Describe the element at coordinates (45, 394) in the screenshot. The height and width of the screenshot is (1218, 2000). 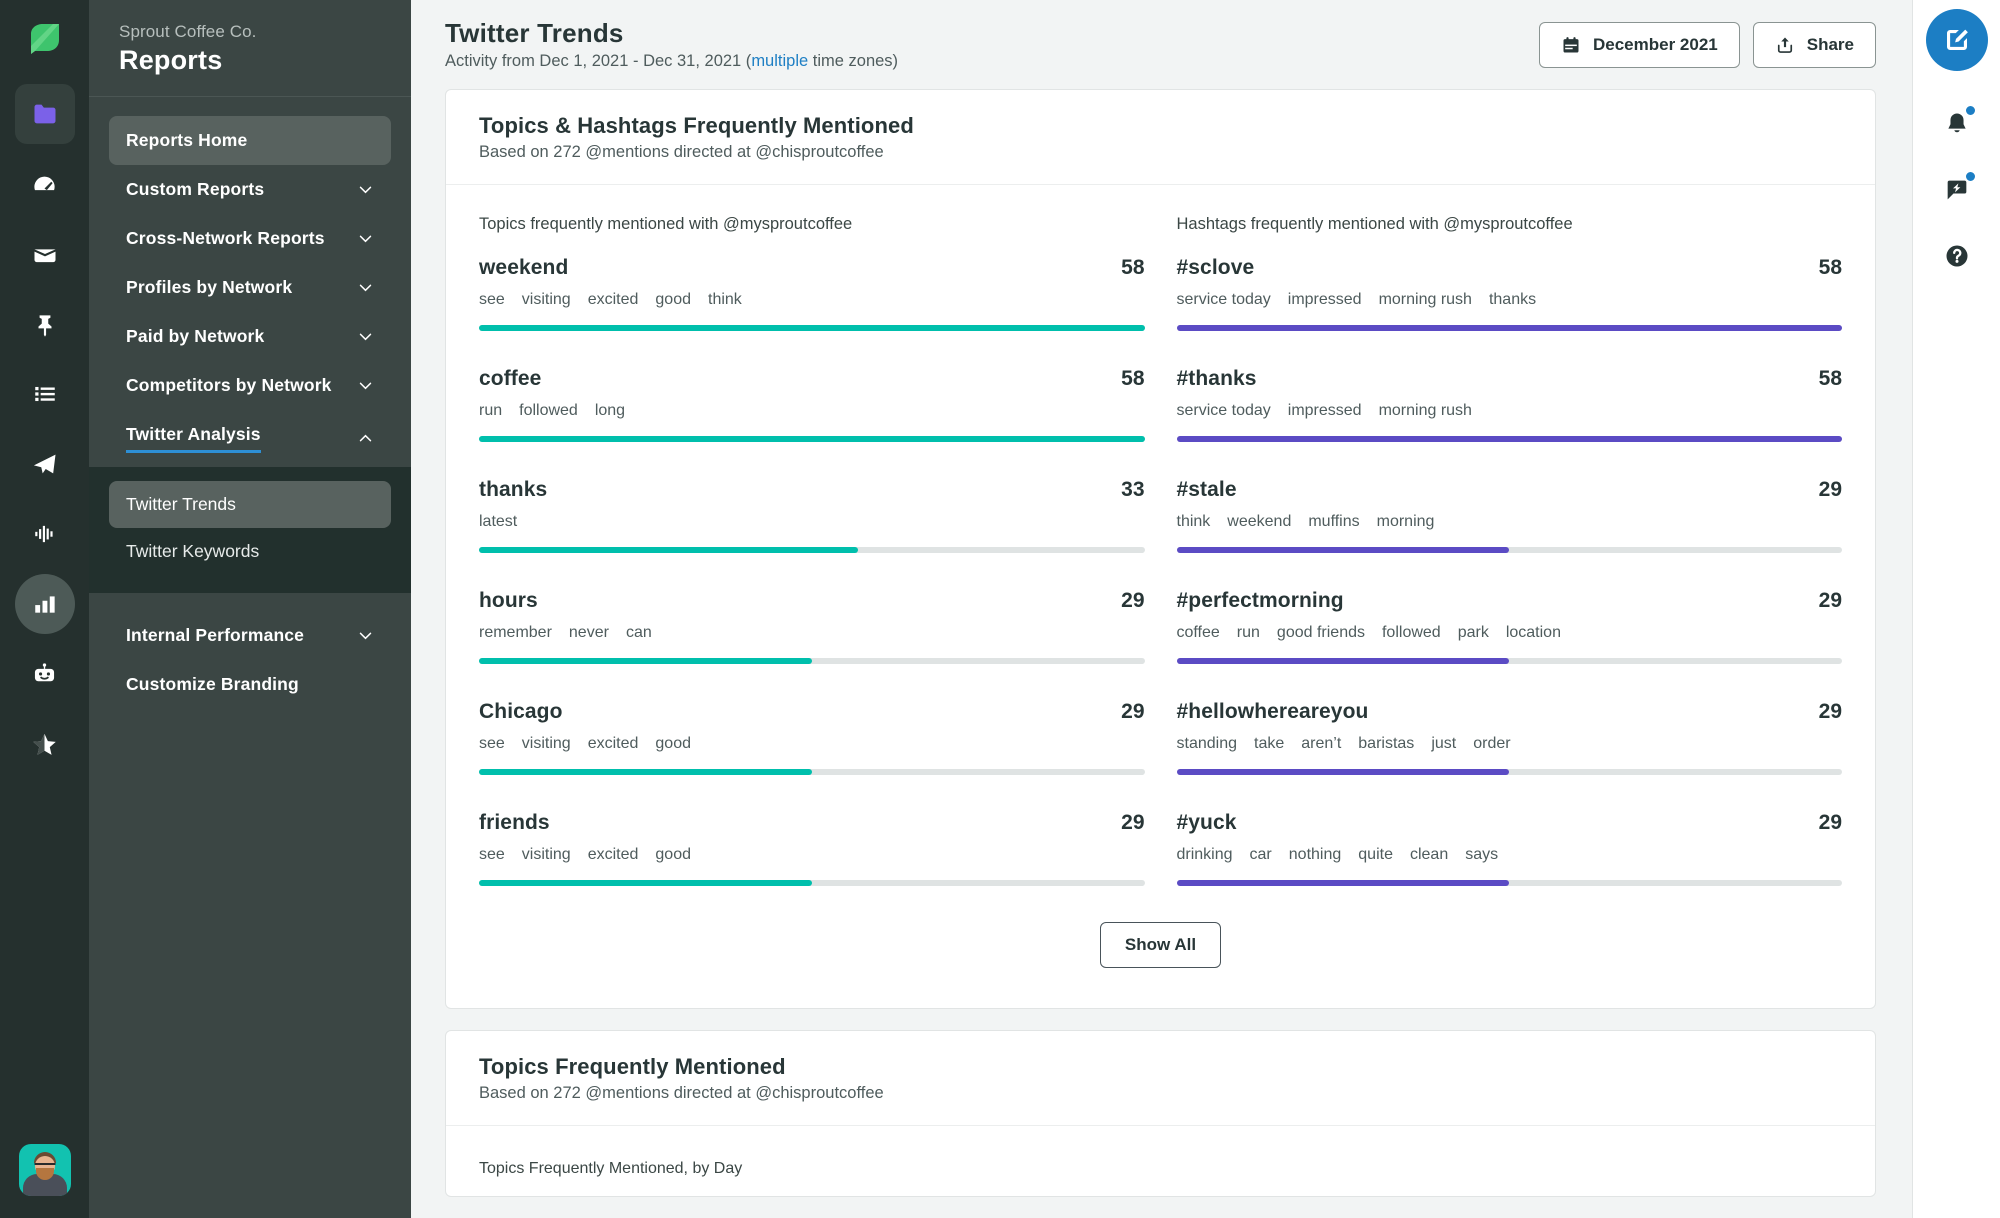
I see `rail-item-tasks` at that location.